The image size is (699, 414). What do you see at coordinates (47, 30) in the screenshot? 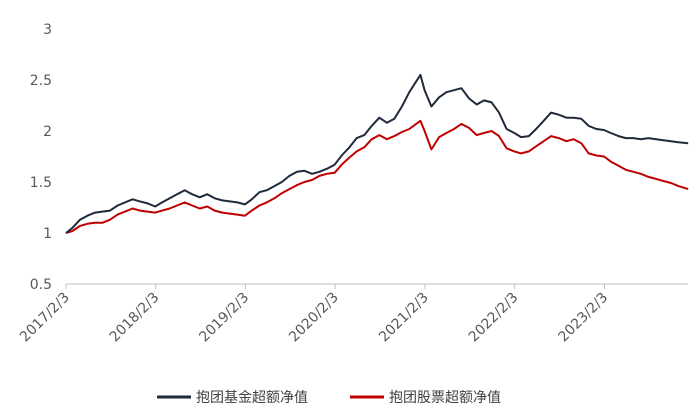
I see `y-tick-label: 3` at bounding box center [47, 30].